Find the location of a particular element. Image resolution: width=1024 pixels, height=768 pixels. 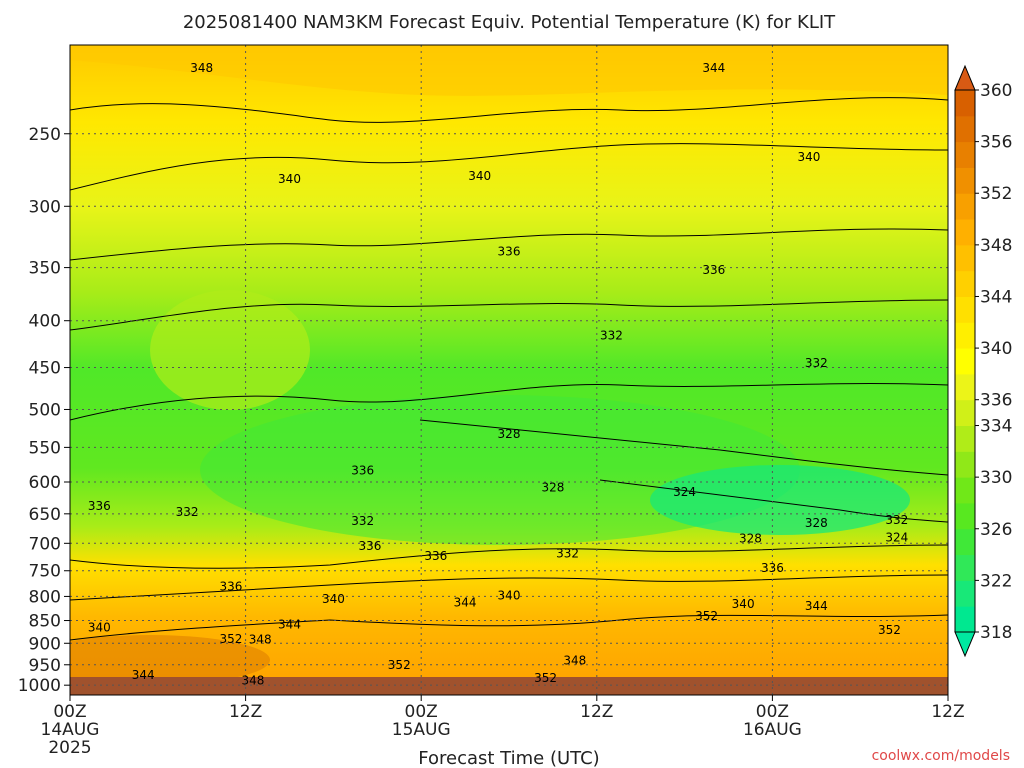

dry-layer-core is located at coordinates (780, 500).